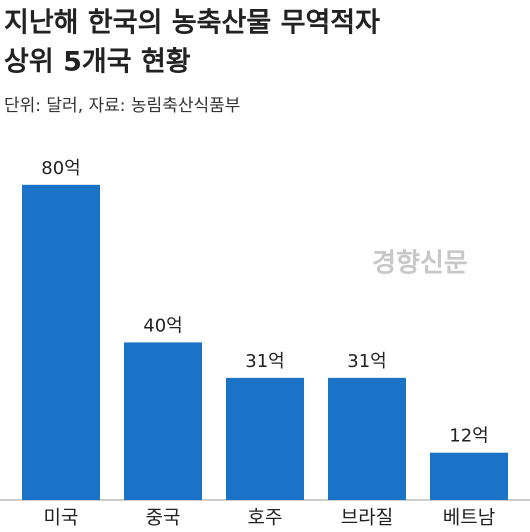 The width and height of the screenshot is (530, 532). I want to click on value-label: 12억, so click(468, 436).